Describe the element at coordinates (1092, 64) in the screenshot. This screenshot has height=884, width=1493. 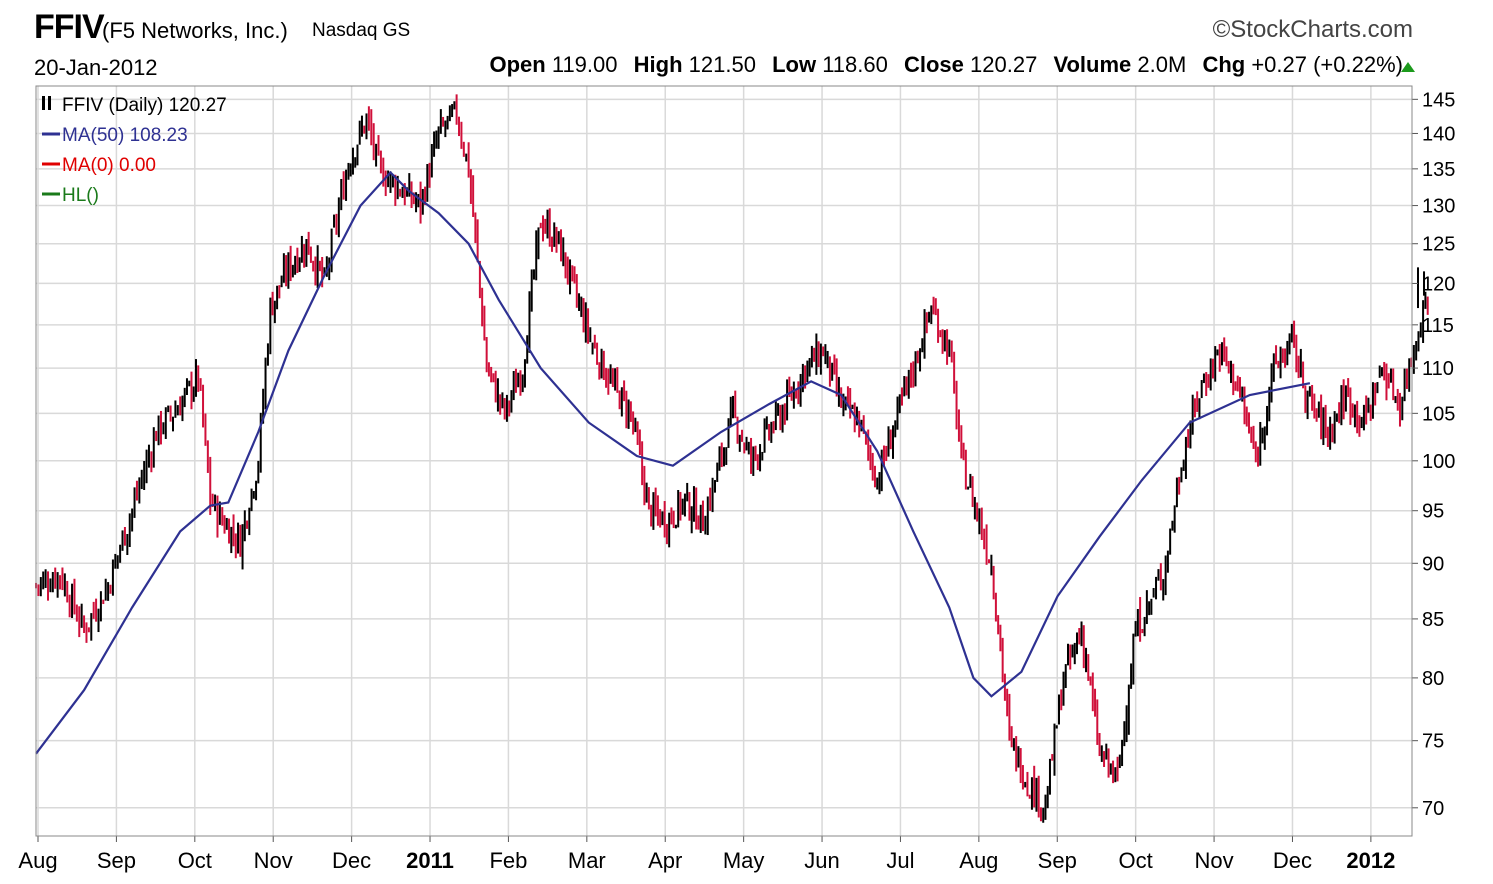
I see `volume-label: Volume` at that location.